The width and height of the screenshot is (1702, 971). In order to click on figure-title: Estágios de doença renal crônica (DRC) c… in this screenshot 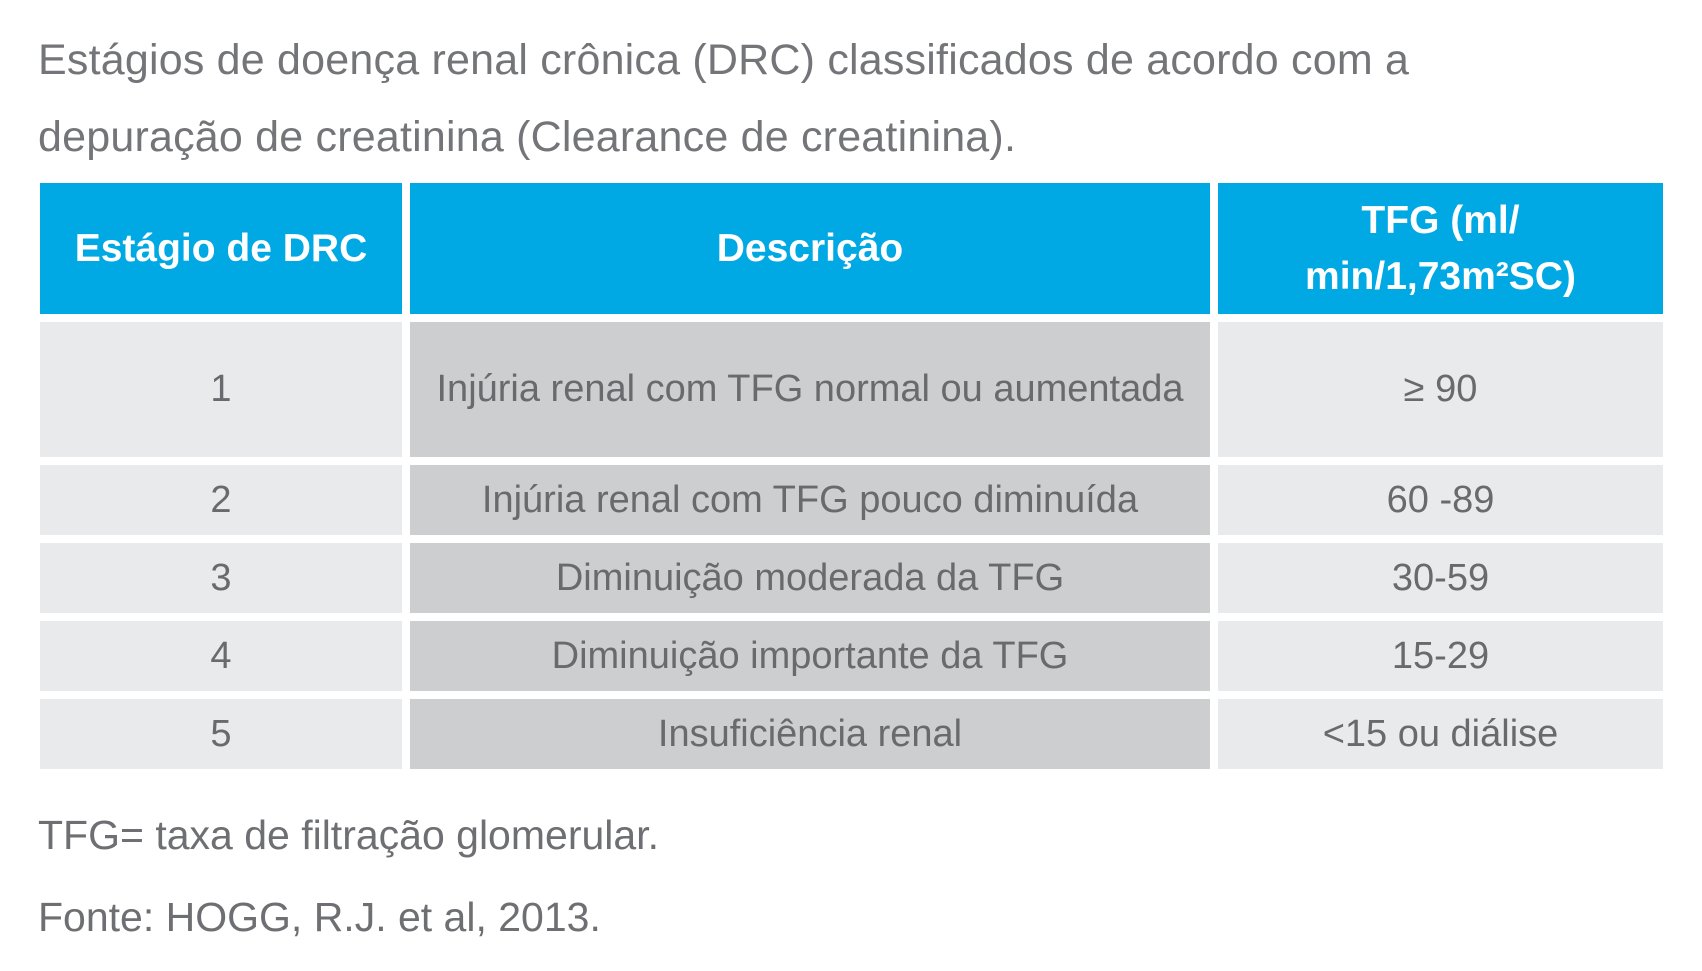, I will do `click(724, 98)`.